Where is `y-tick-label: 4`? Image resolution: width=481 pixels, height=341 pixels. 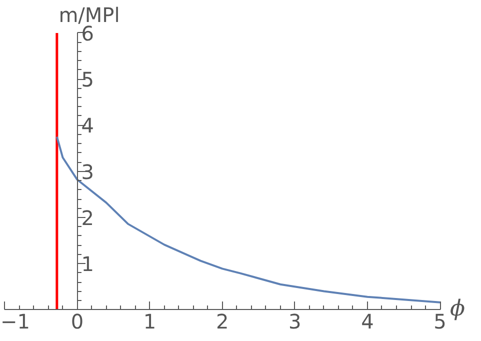
y-tick-label: 4 is located at coordinates (87, 126).